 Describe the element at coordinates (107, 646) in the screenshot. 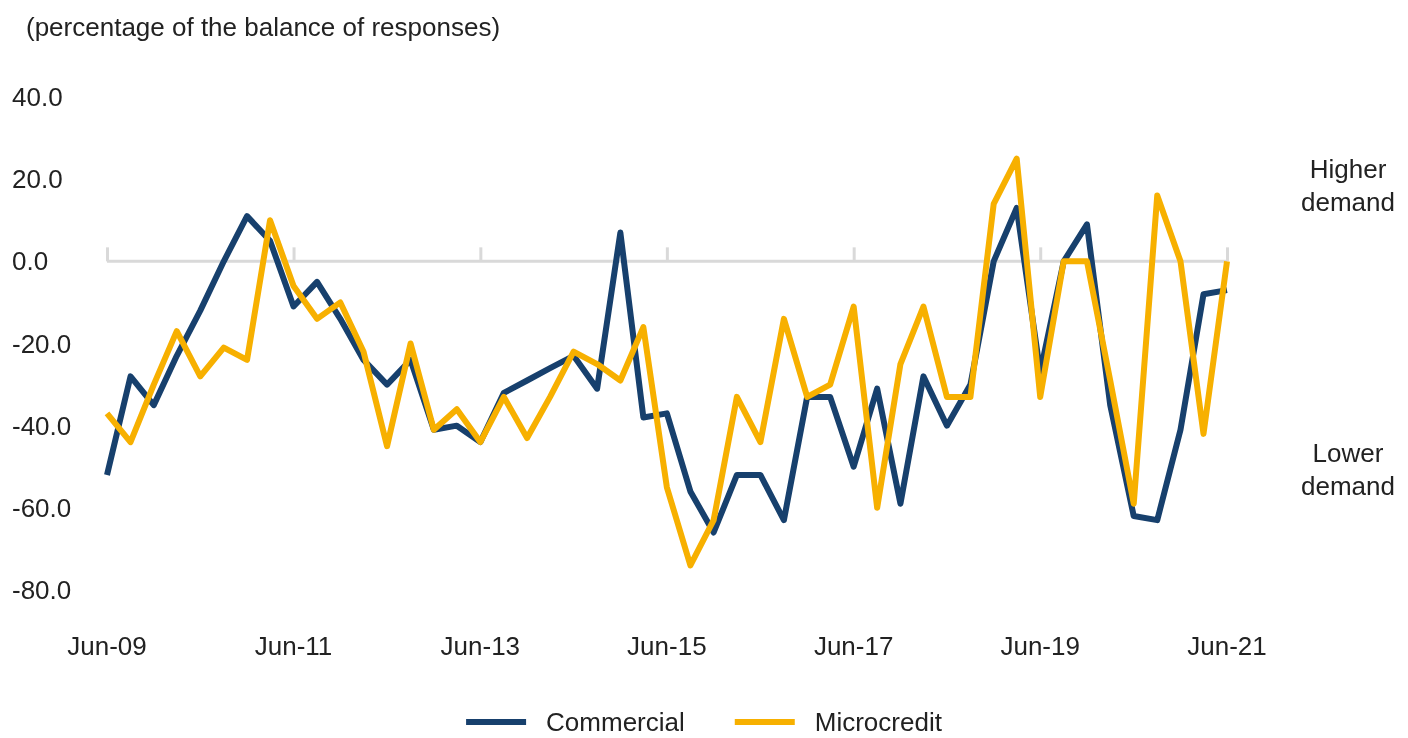

I see `x-tick-label: Jun-09` at that location.